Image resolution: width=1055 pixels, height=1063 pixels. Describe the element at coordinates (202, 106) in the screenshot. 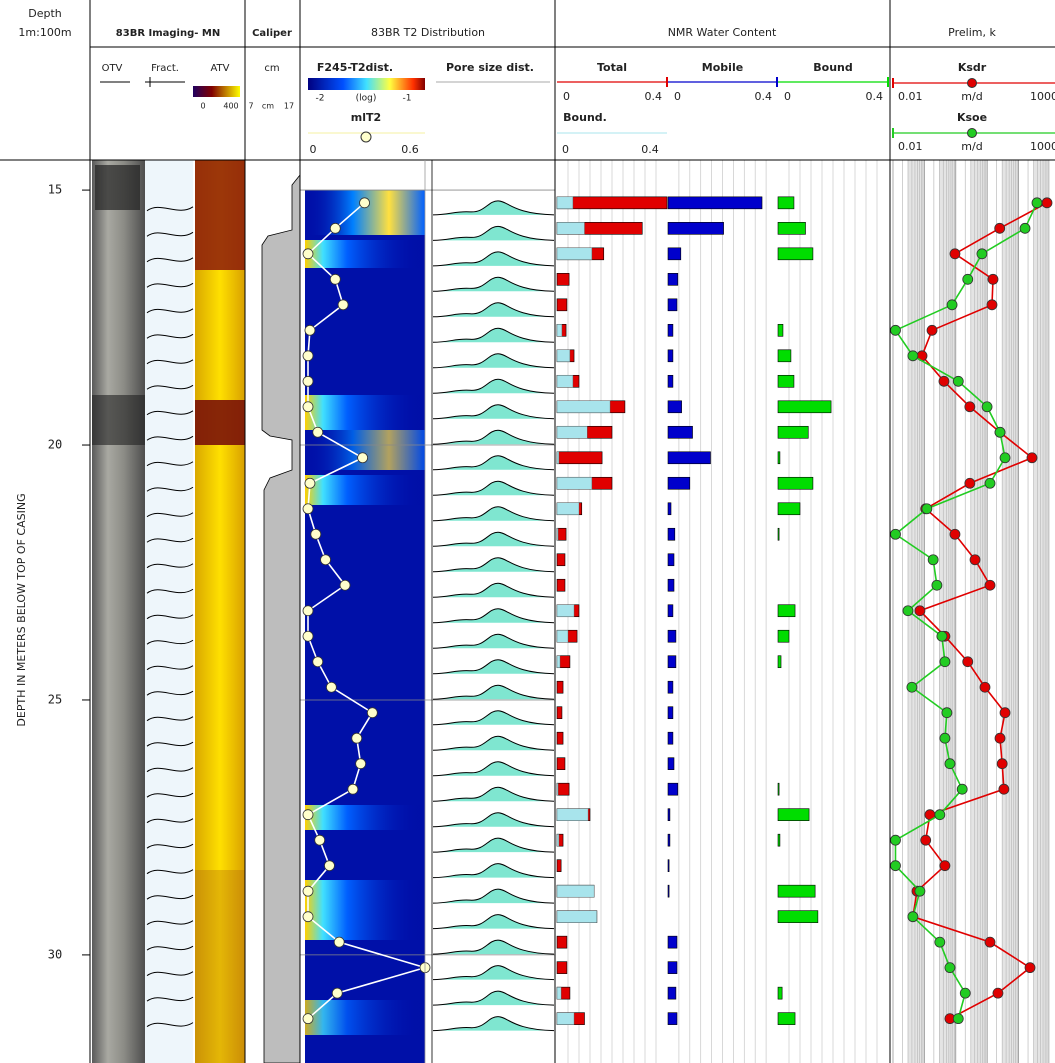

I see `colorbar-label: 0` at that location.